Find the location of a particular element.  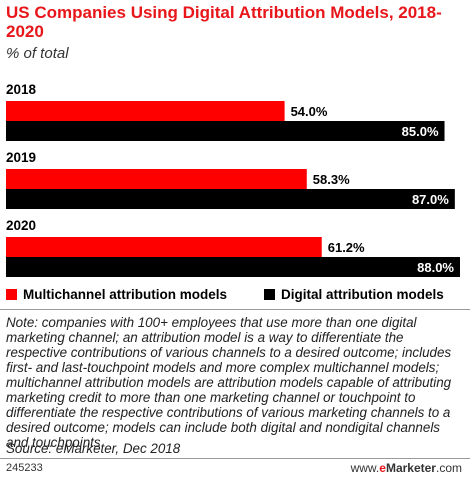

data-label-multichannel-2019: 58.3% is located at coordinates (331, 179).